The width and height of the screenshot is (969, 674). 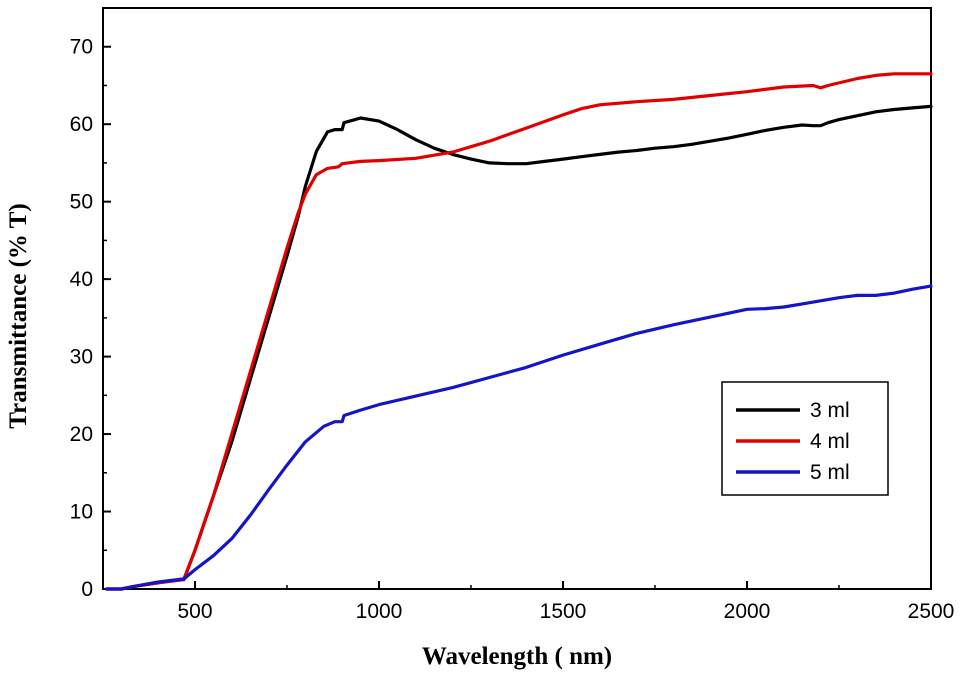 What do you see at coordinates (81, 434) in the screenshot?
I see `y-tick-label: 20` at bounding box center [81, 434].